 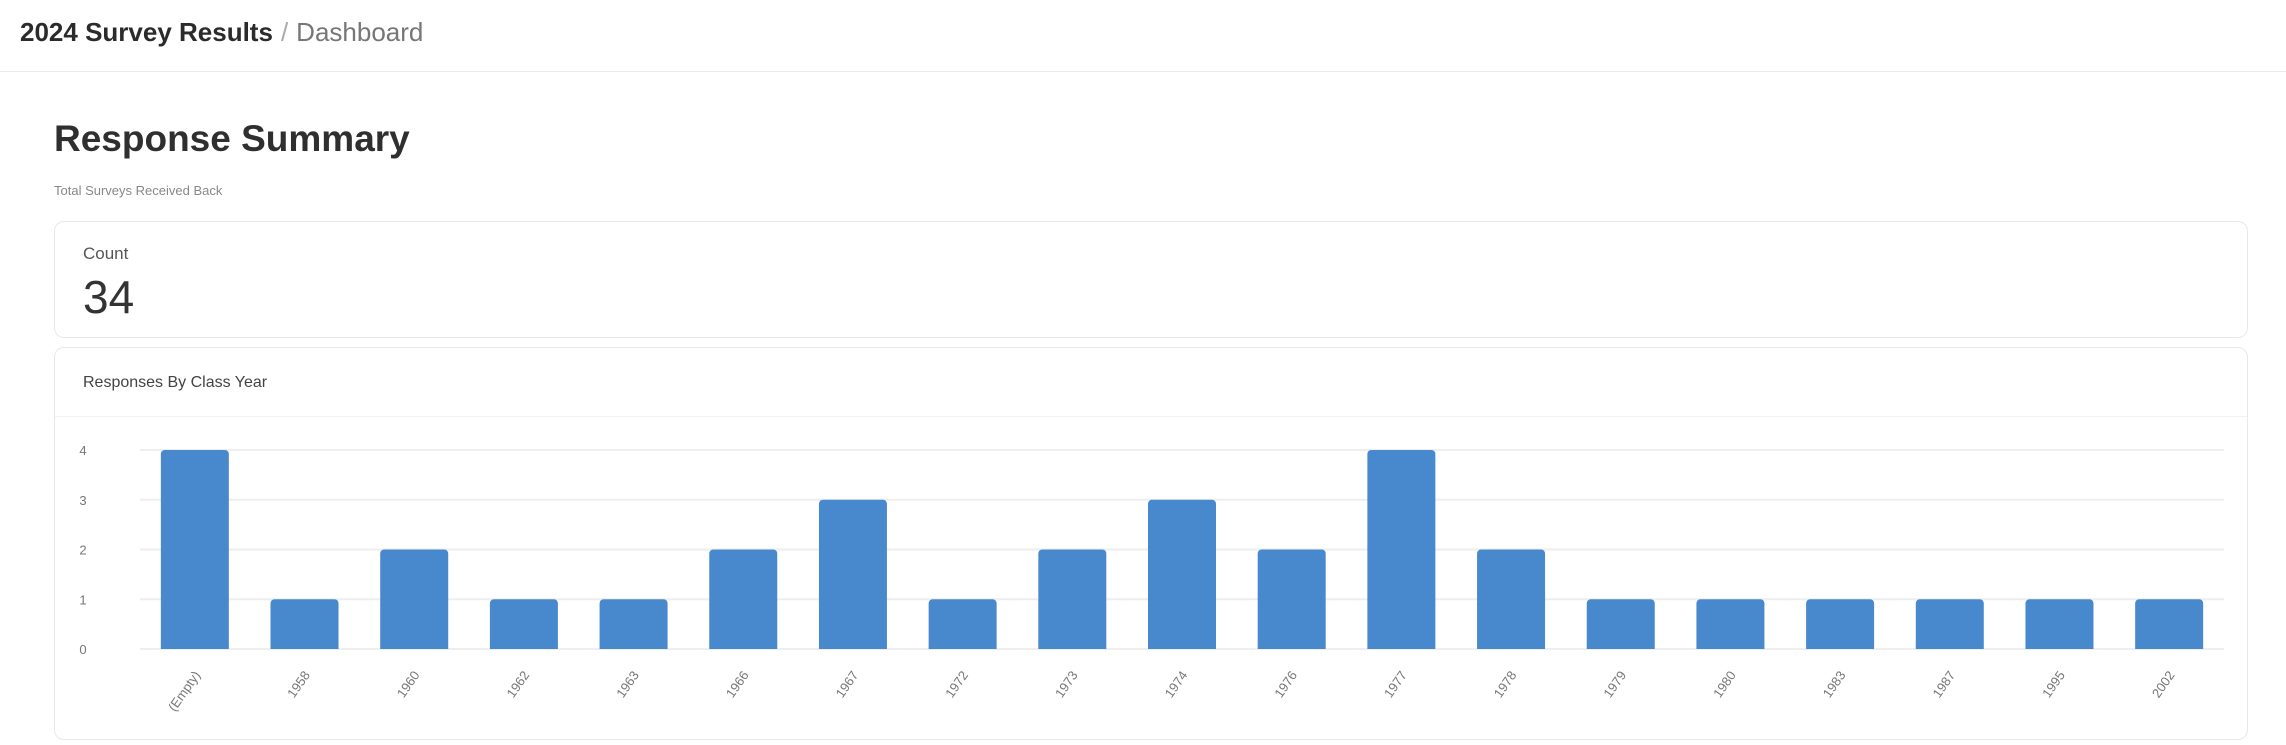 What do you see at coordinates (1176, 684) in the screenshot?
I see `x-tick-label: 1974` at bounding box center [1176, 684].